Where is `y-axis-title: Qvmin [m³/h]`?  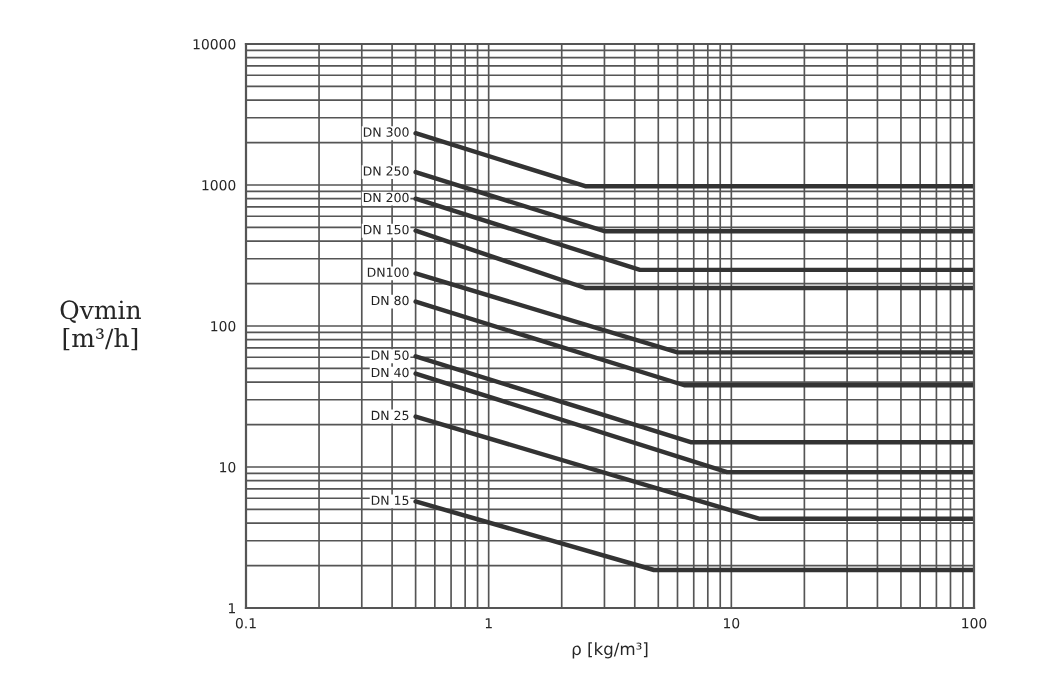
y-axis-title: Qvmin [m³/h] is located at coordinates (100, 325).